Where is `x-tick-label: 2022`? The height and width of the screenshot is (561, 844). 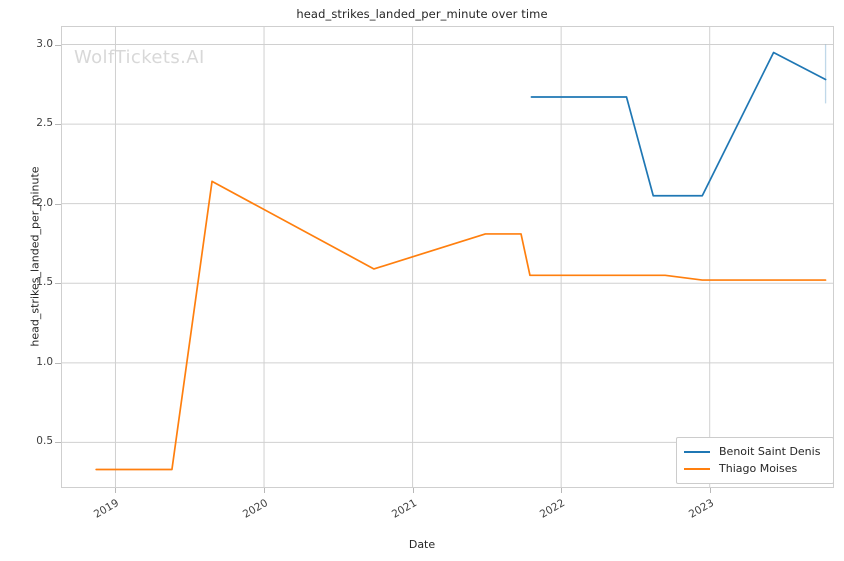
x-tick-label: 2022 is located at coordinates (552, 509).